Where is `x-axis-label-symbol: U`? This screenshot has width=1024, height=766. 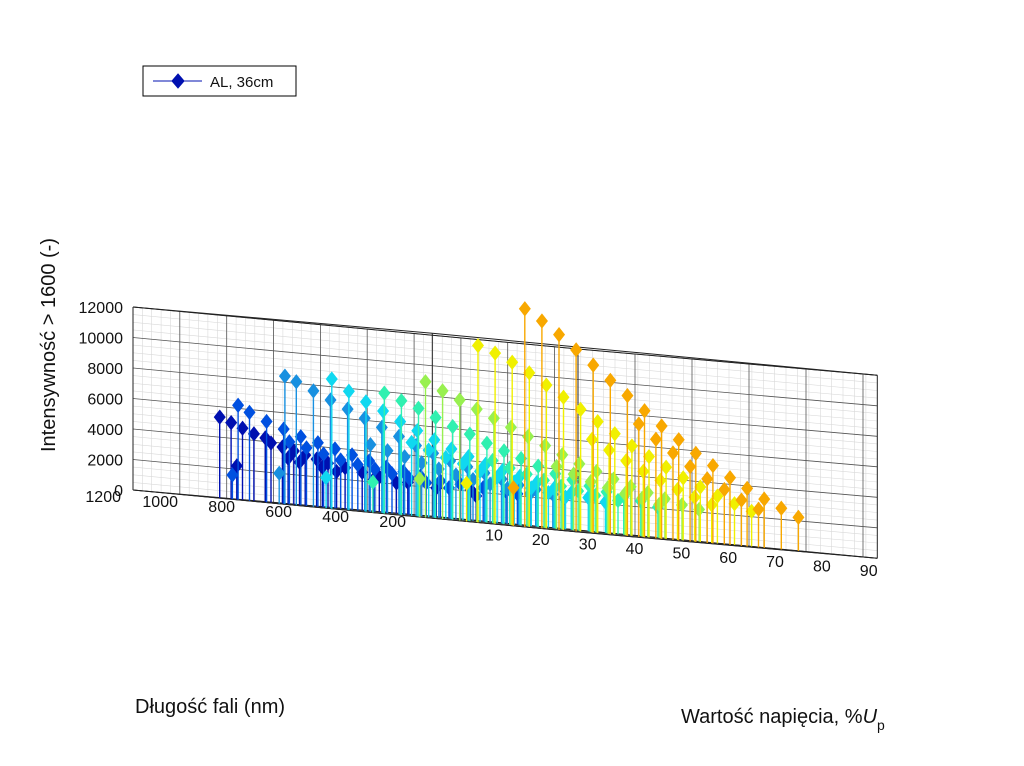
x-axis-label-symbol: U is located at coordinates (870, 717).